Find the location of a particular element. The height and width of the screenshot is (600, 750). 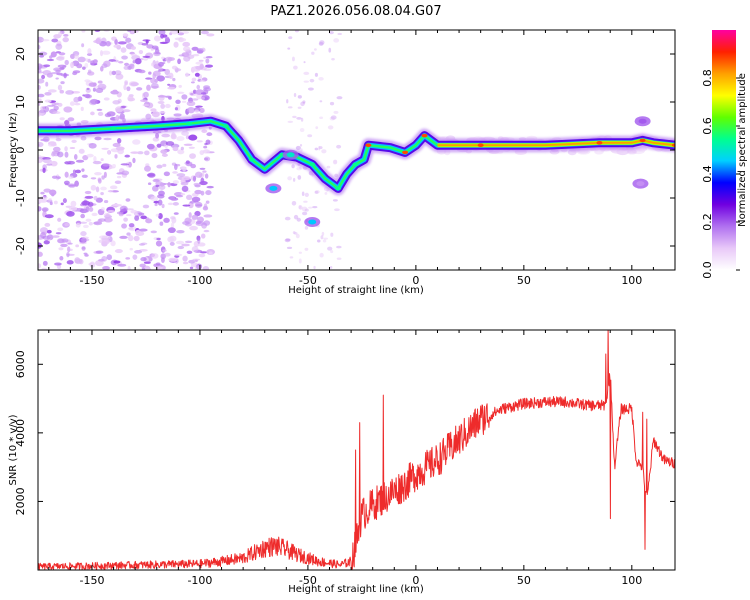

spectrogram-y-tick-label: 20 is located at coordinates (20, 54).